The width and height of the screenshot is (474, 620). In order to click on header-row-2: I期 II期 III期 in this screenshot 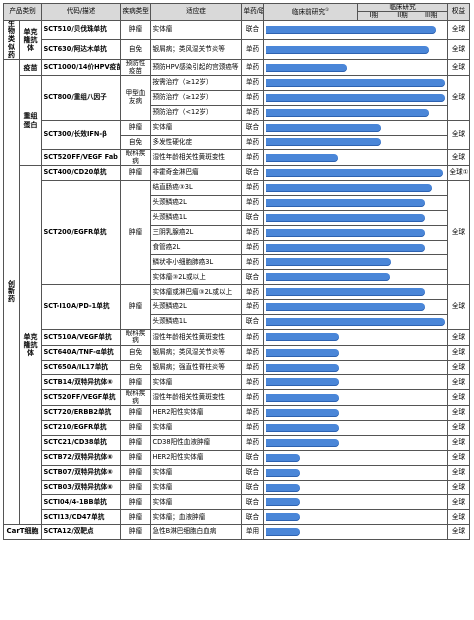, I will do `click(237, 16)`.